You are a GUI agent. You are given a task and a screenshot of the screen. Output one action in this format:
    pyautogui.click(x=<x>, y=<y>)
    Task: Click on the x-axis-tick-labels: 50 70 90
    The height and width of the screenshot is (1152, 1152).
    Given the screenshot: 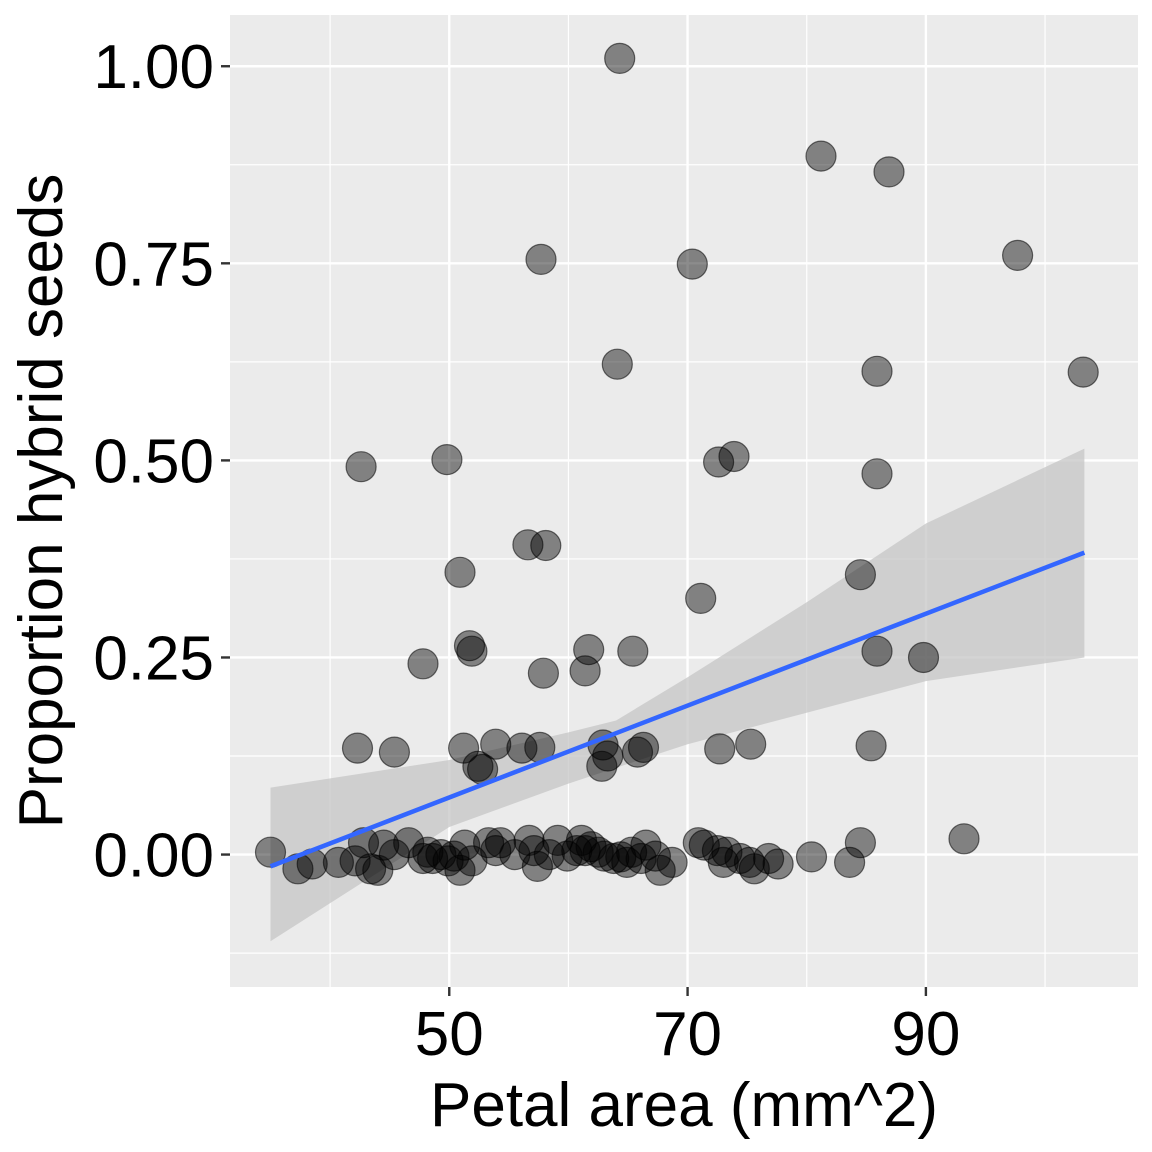 What is the action you would take?
    pyautogui.click(x=688, y=1034)
    